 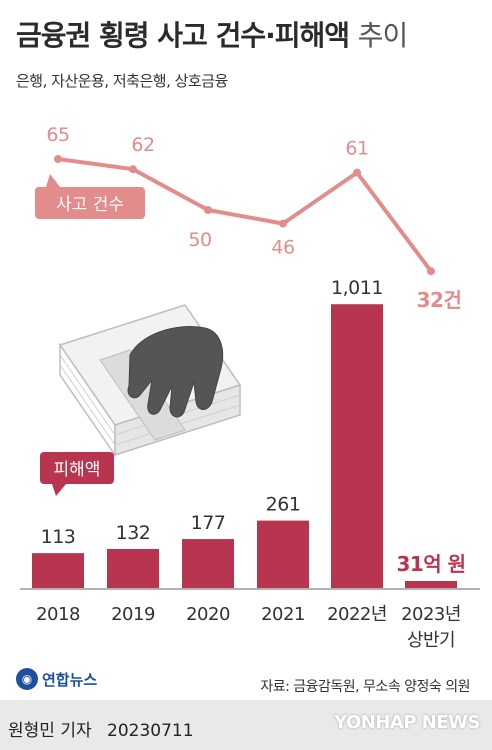 What do you see at coordinates (27, 679) in the screenshot?
I see `logo-globe-icon: ◉` at bounding box center [27, 679].